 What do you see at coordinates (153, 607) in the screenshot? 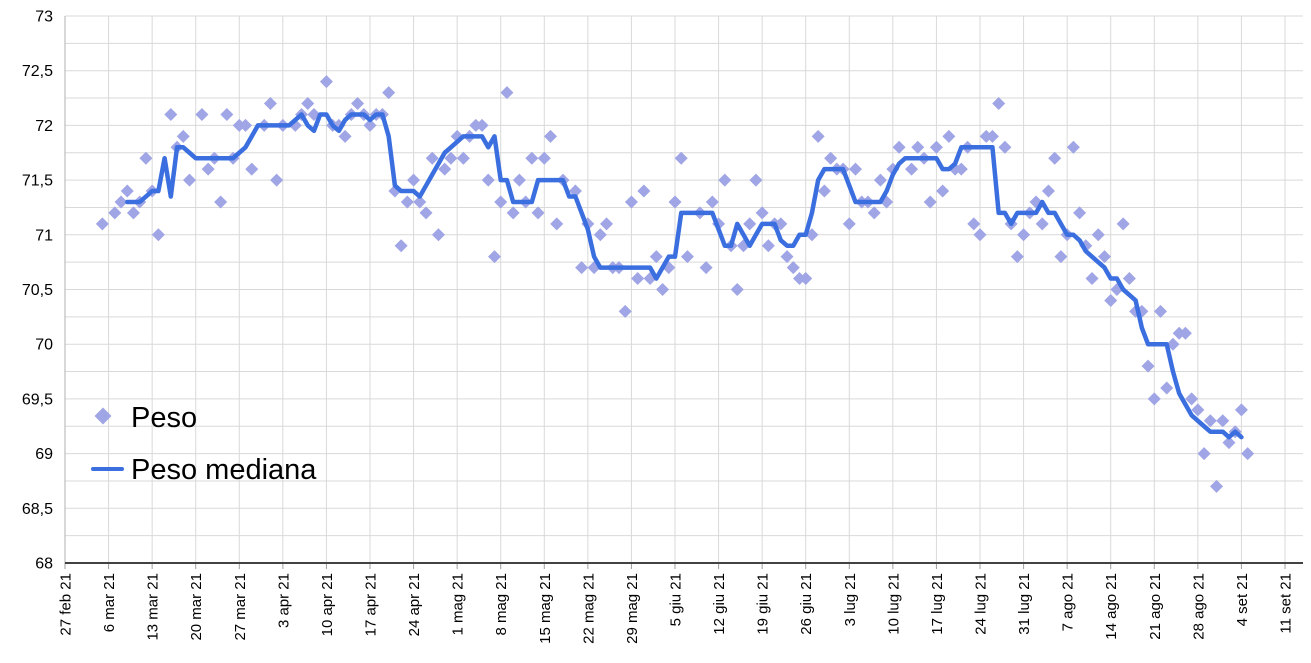
I see `x-tick-label: 13 mar 21` at bounding box center [153, 607].